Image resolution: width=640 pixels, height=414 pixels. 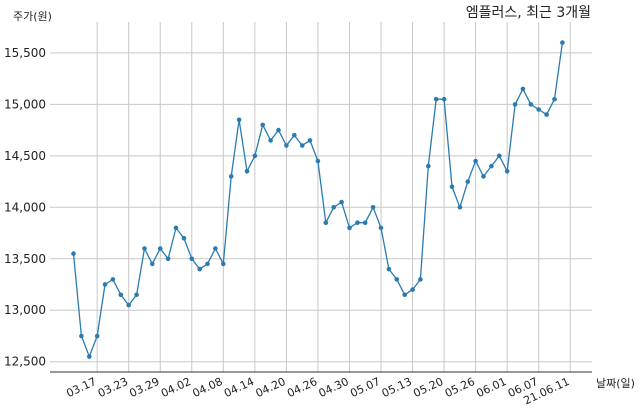 What do you see at coordinates (25, 362) in the screenshot?
I see `y-tick-label: 12,500` at bounding box center [25, 362].